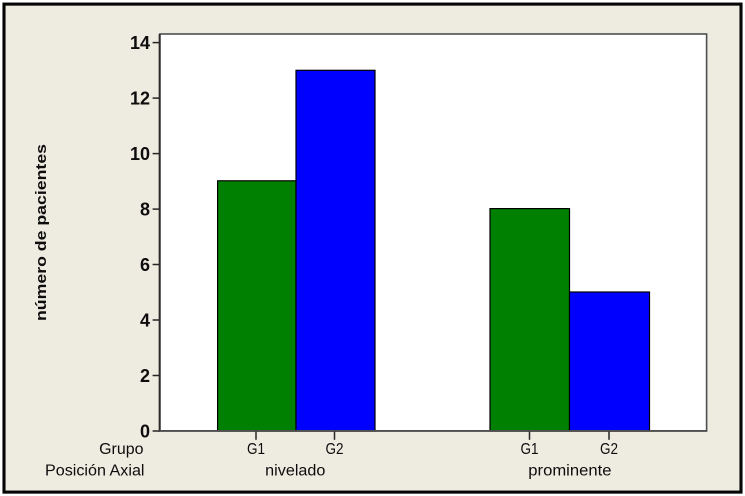  Describe the element at coordinates (145, 210) in the screenshot. I see `svg-text: 8` at that location.